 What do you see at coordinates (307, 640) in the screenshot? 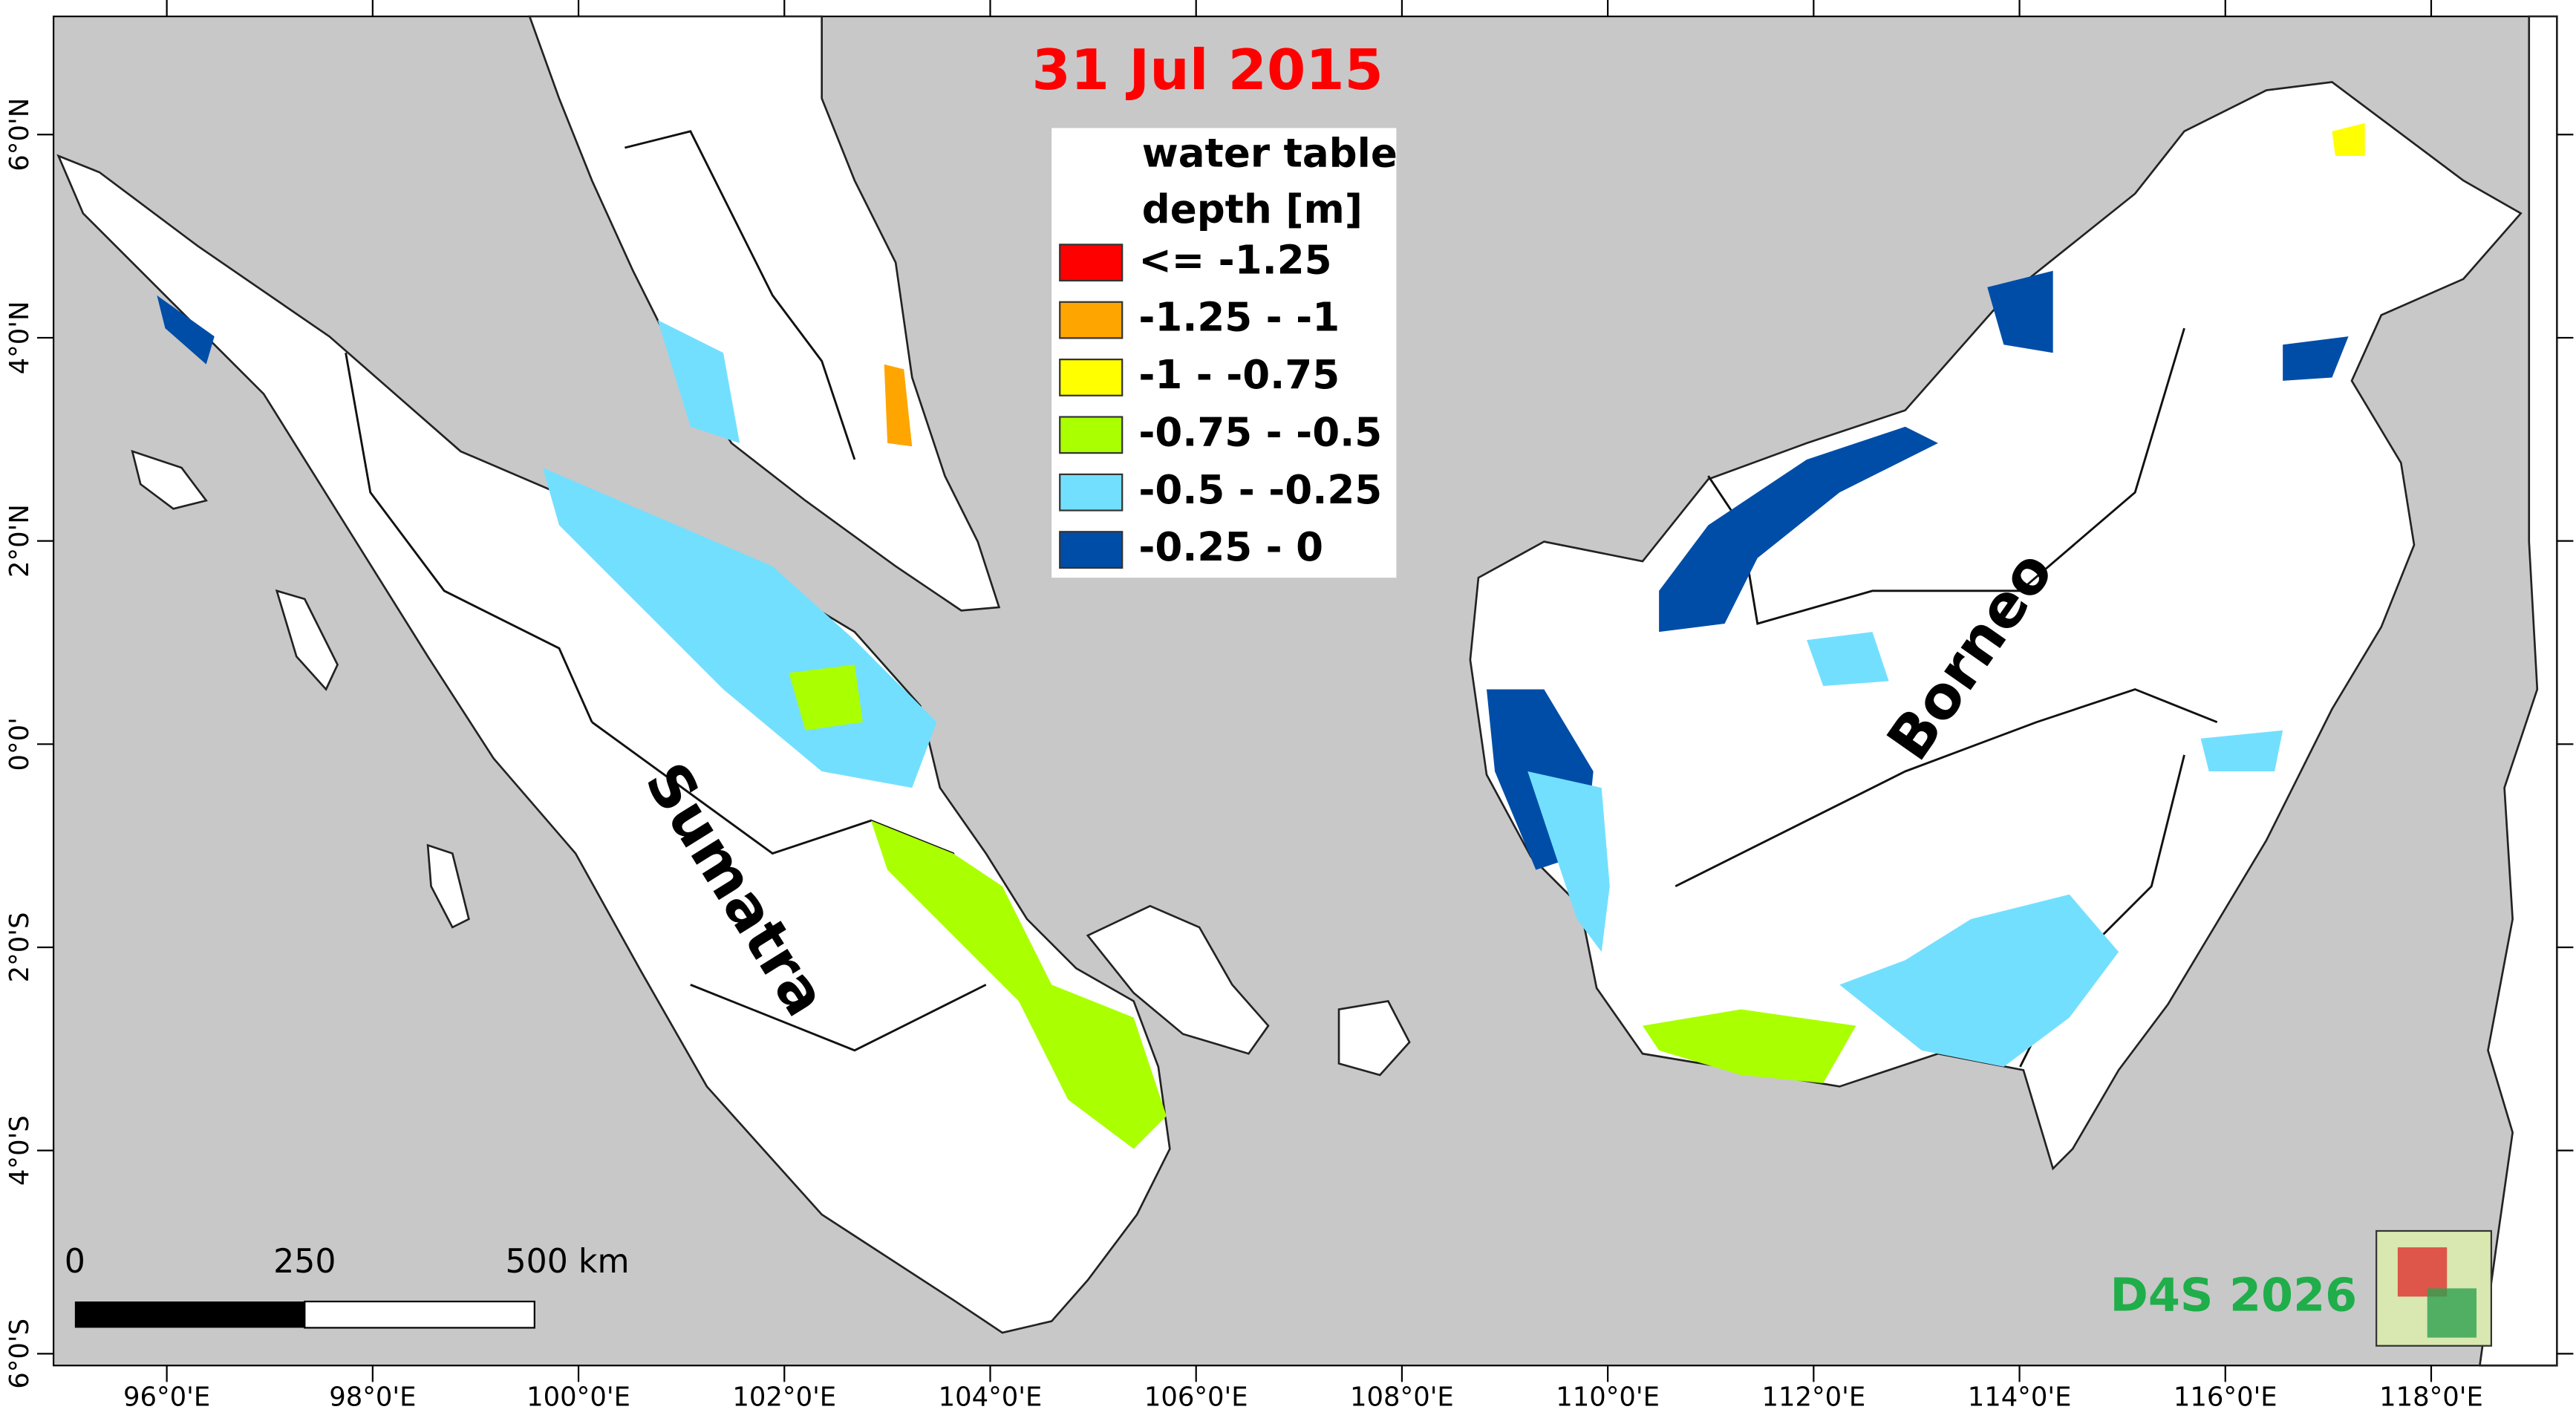
I see `nias` at bounding box center [307, 640].